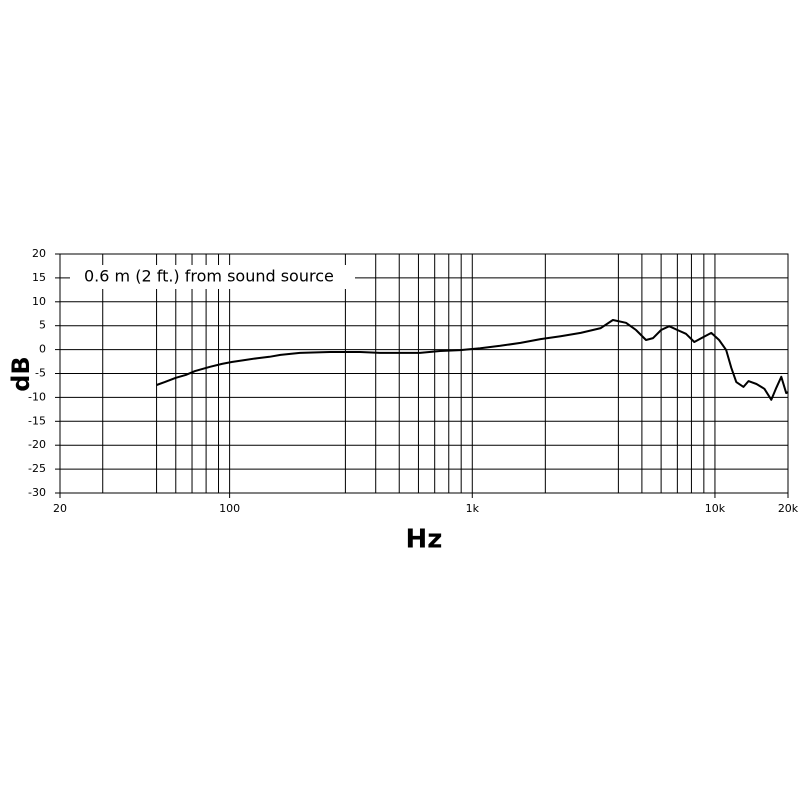  What do you see at coordinates (40, 373) in the screenshot?
I see `y-tick-label: -5` at bounding box center [40, 373].